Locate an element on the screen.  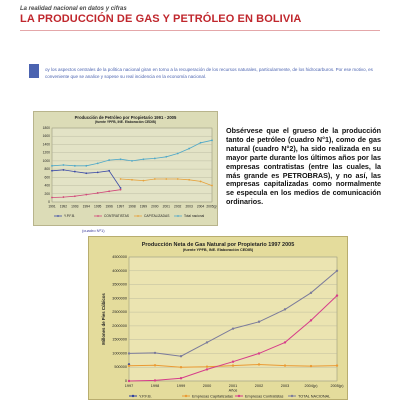
y-tick-label: 4500000 is located at coordinates (119, 257).